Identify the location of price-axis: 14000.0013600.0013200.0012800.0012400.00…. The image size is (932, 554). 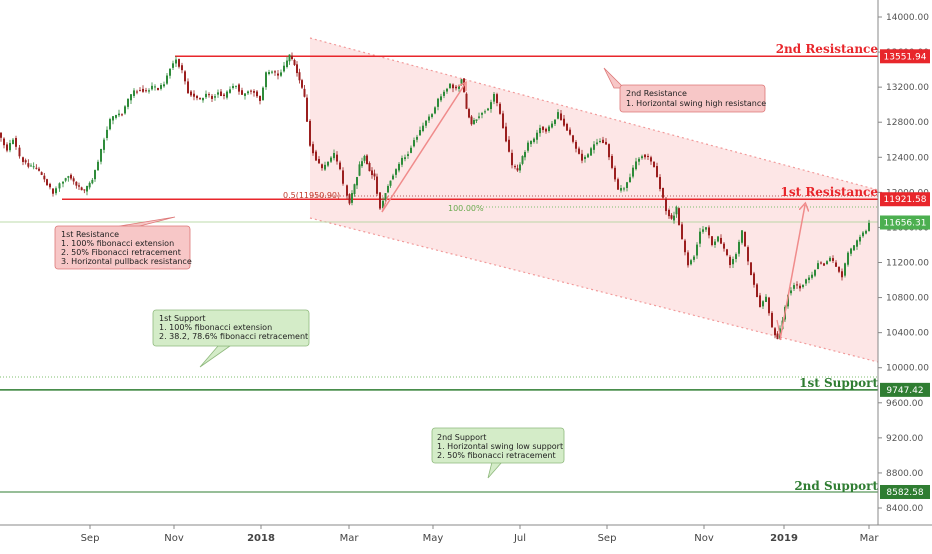
(903, 263).